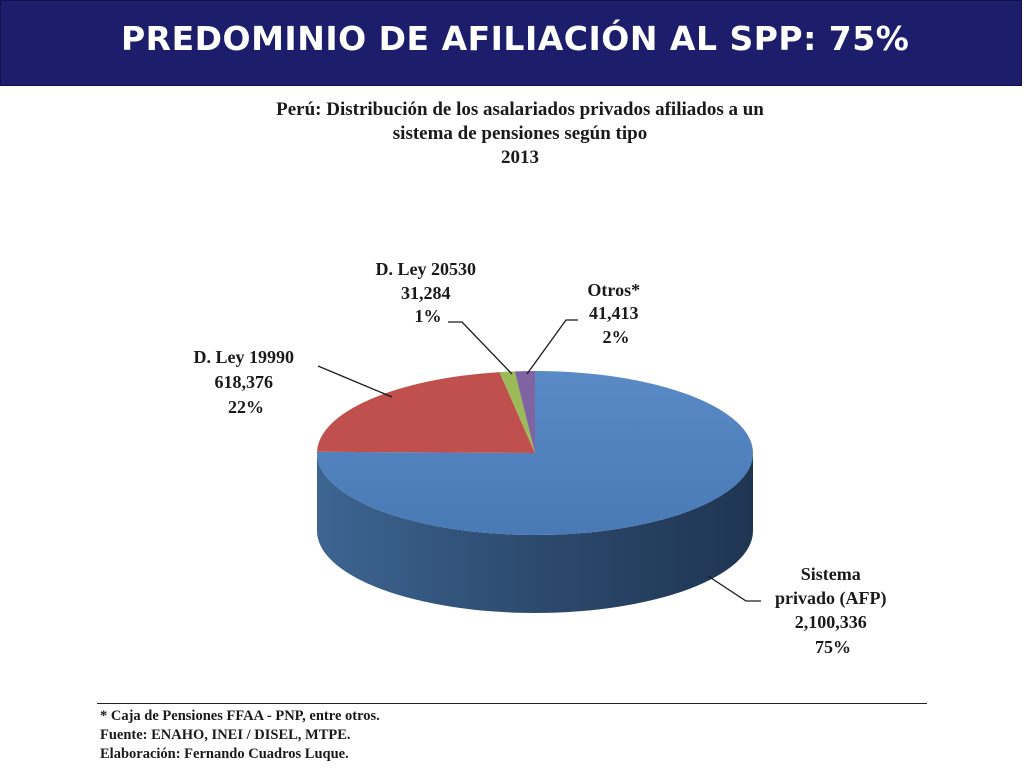 The image size is (1024, 768). Describe the element at coordinates (426, 412) in the screenshot. I see `pie-slice-dley19990` at that location.